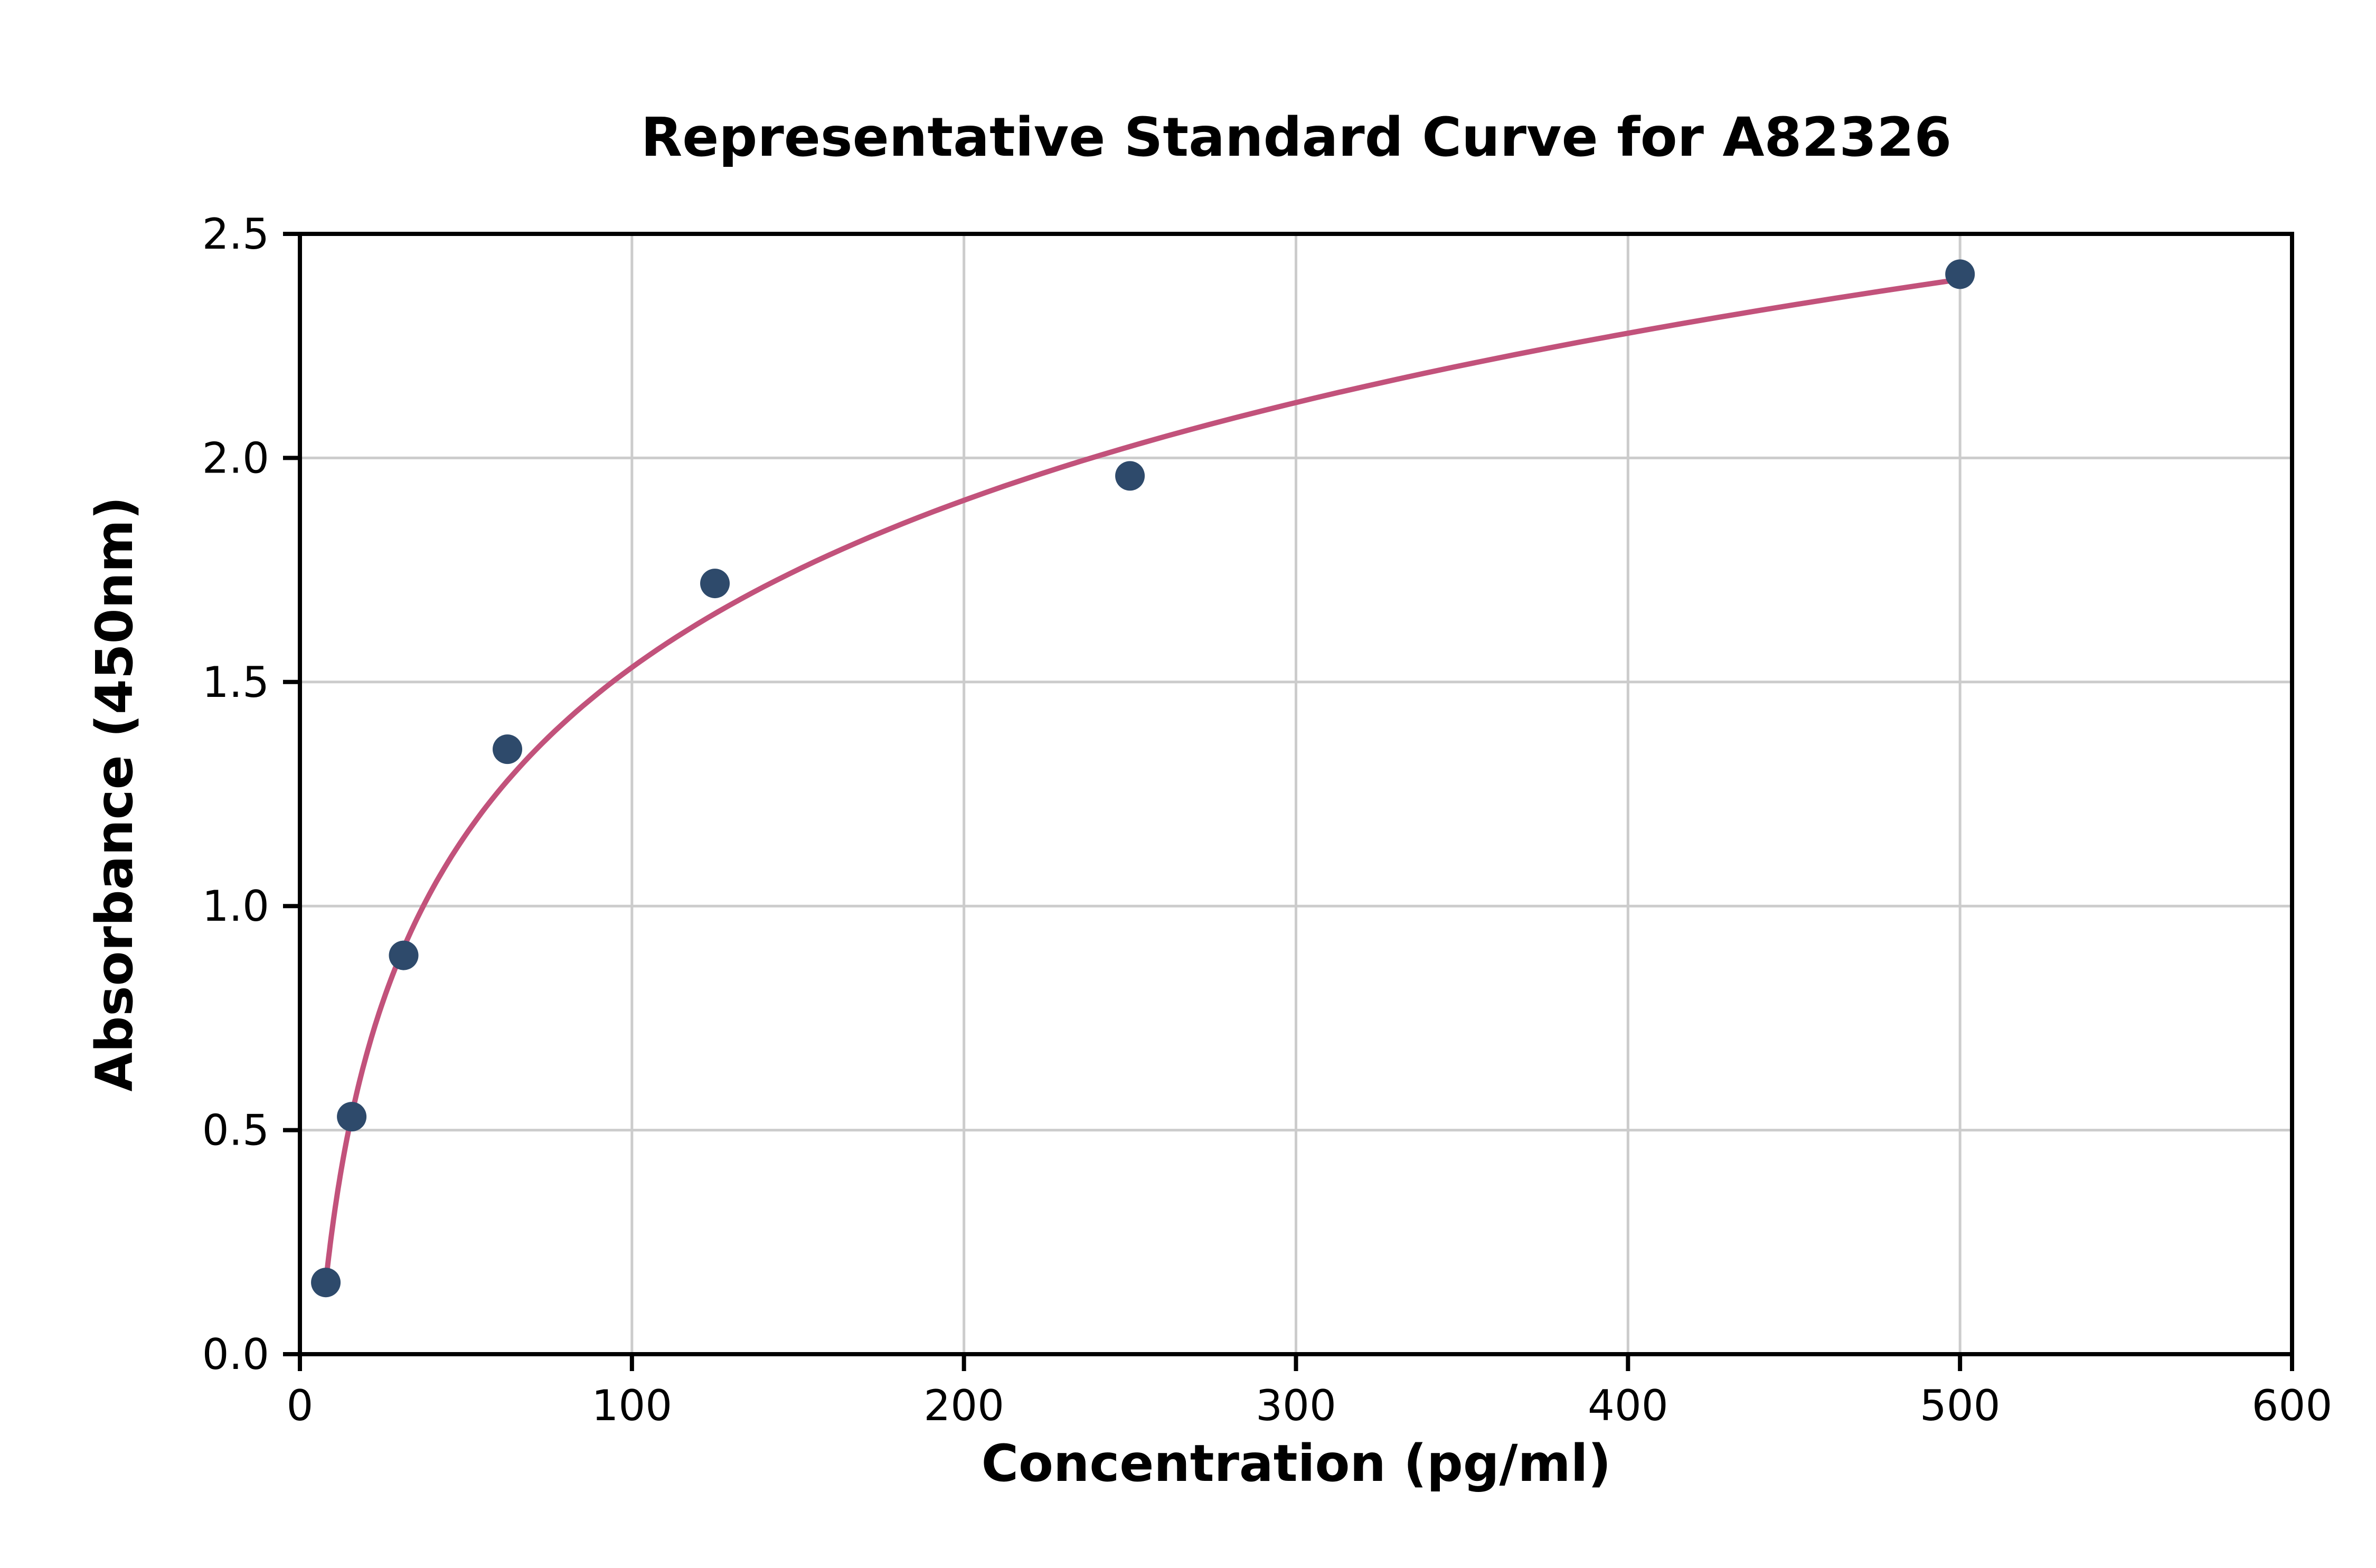 The height and width of the screenshot is (1568, 2376). I want to click on x-tick-label: 500, so click(1961, 1406).